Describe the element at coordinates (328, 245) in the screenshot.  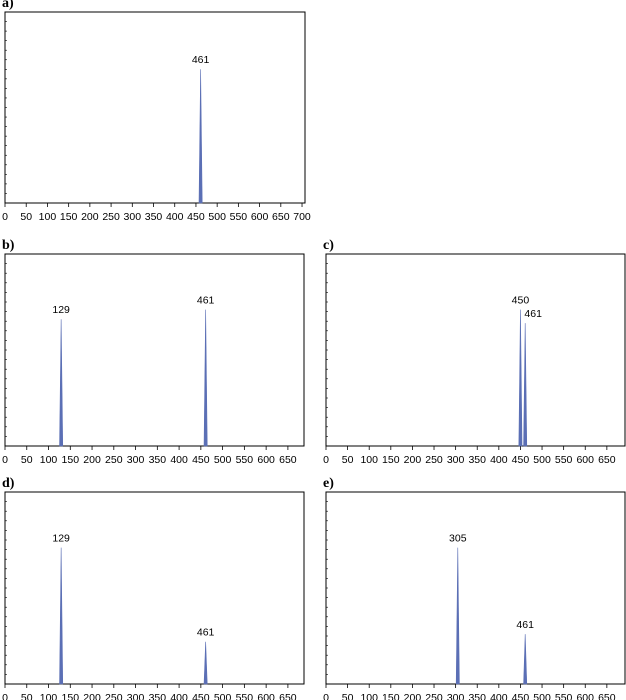
I see `panel-label: c)` at that location.